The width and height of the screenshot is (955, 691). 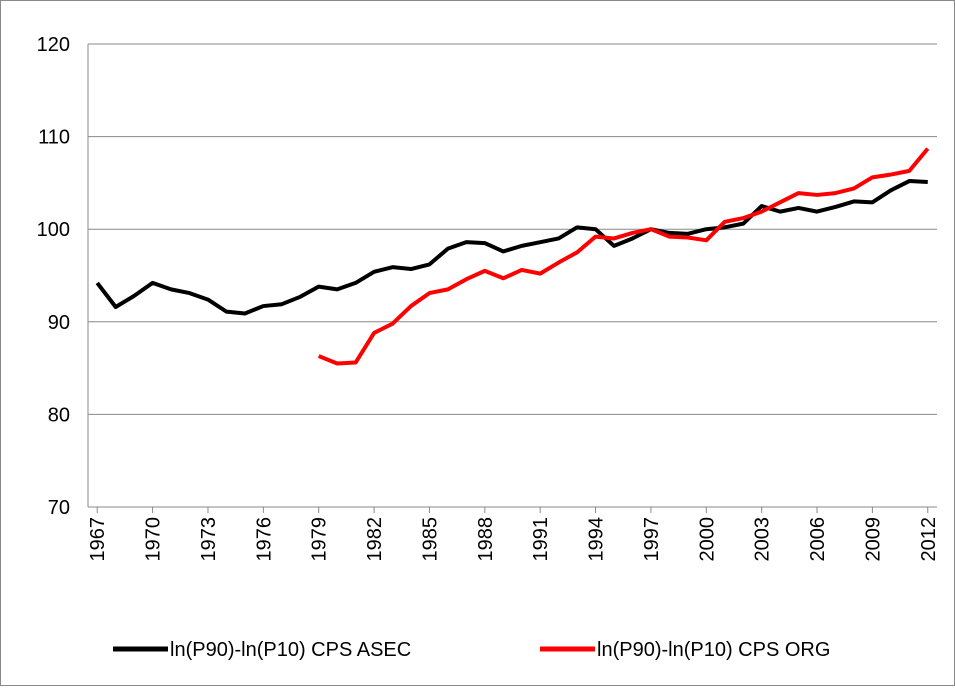 What do you see at coordinates (763, 539) in the screenshot?
I see `x-tick-label: 2003` at bounding box center [763, 539].